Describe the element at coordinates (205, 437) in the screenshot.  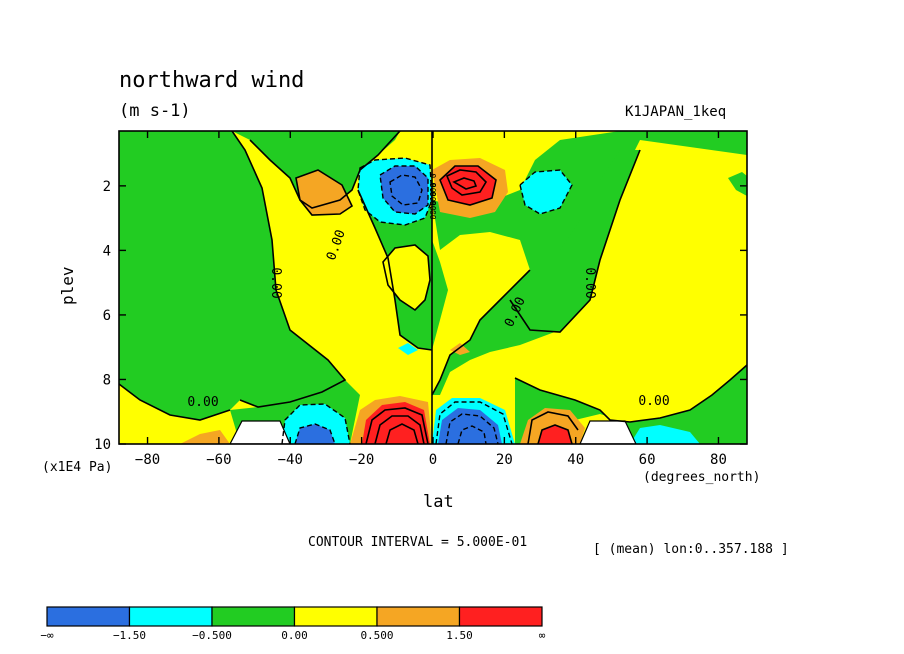
I see `region-orange-bottom-left` at that location.